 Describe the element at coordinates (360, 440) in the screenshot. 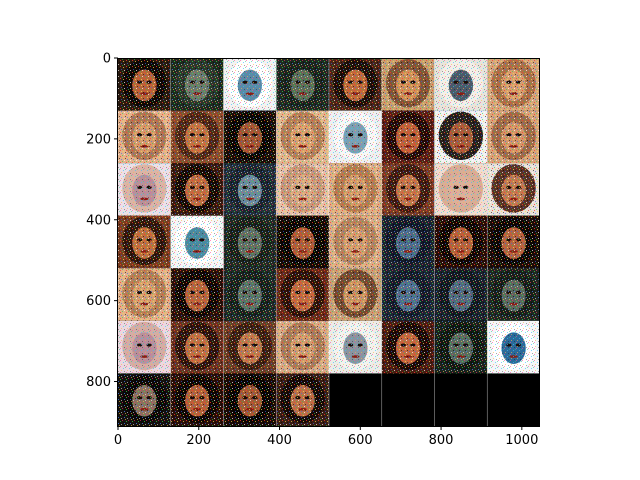

I see `x-tick-label: 600` at that location.